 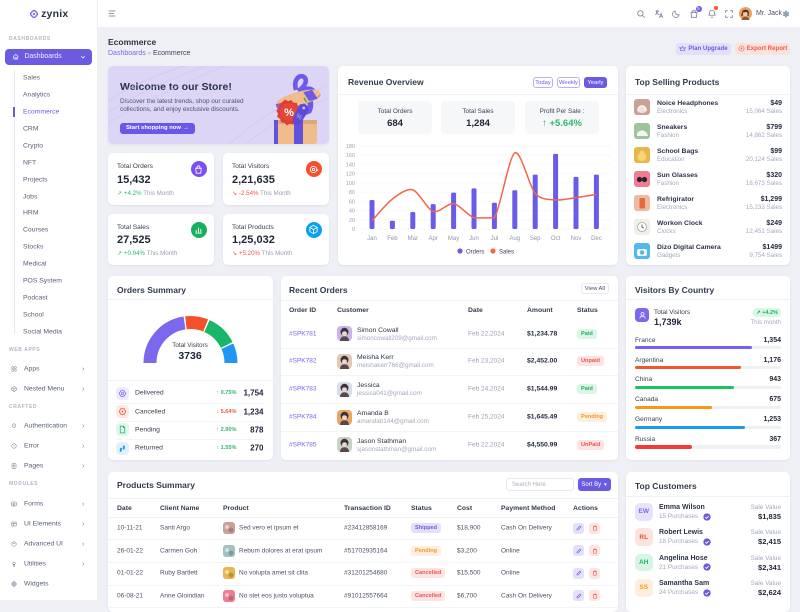 I want to click on svg-text: Dec, so click(x=596, y=239).